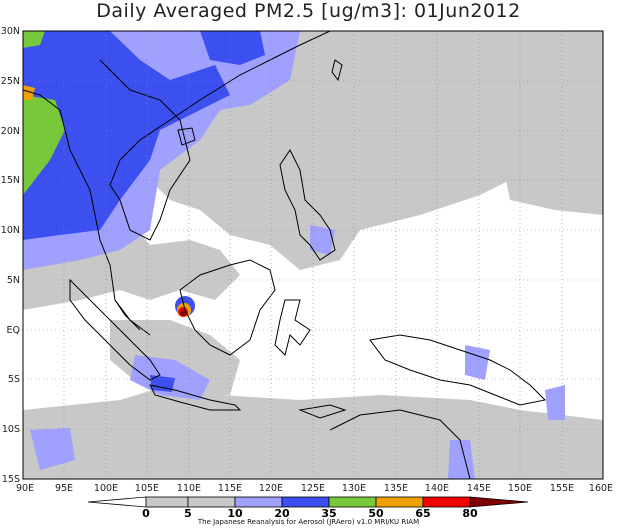 The height and width of the screenshot is (529, 617). I want to click on lat-label: 15N, so click(10, 180).